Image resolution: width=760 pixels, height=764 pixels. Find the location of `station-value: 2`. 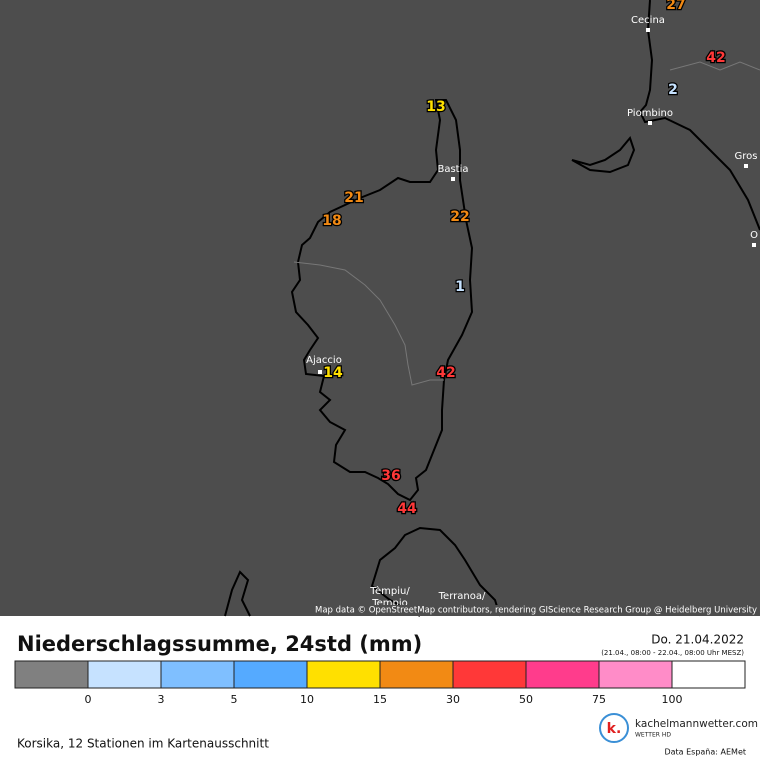

station-value: 2 is located at coordinates (673, 90).